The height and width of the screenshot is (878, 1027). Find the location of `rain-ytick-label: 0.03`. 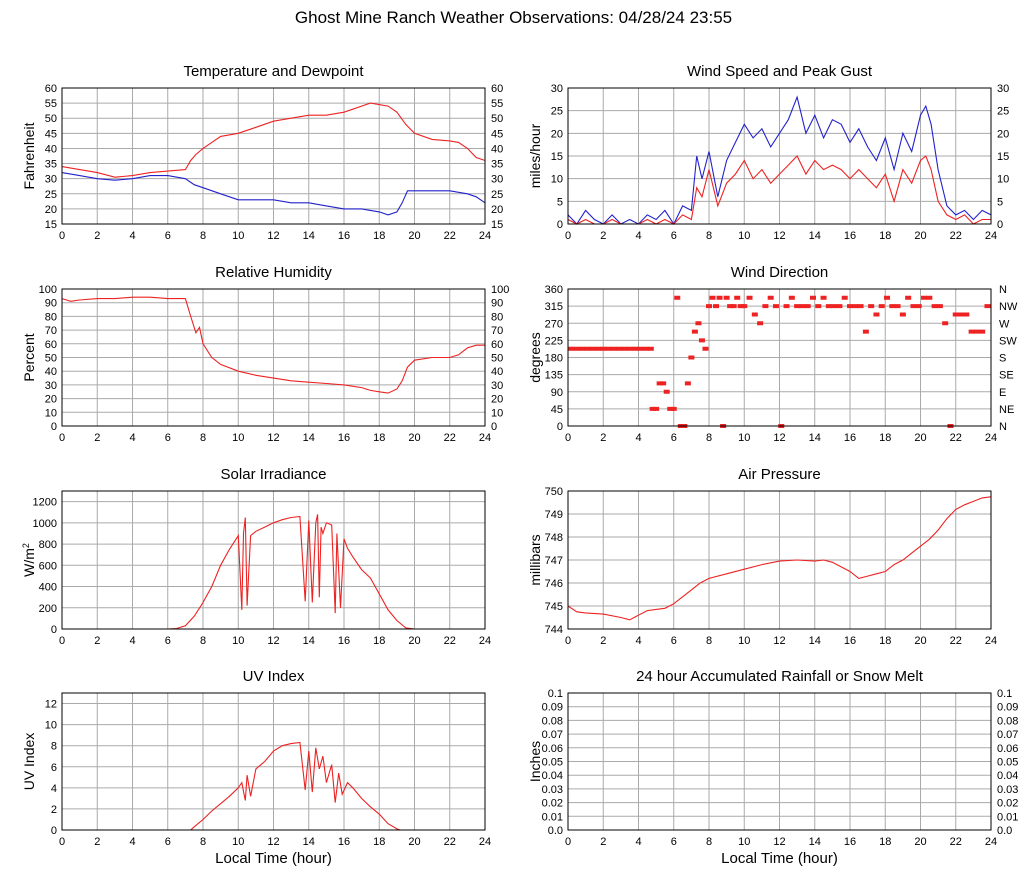

rain-ytick-label: 0.03 is located at coordinates (552, 790).